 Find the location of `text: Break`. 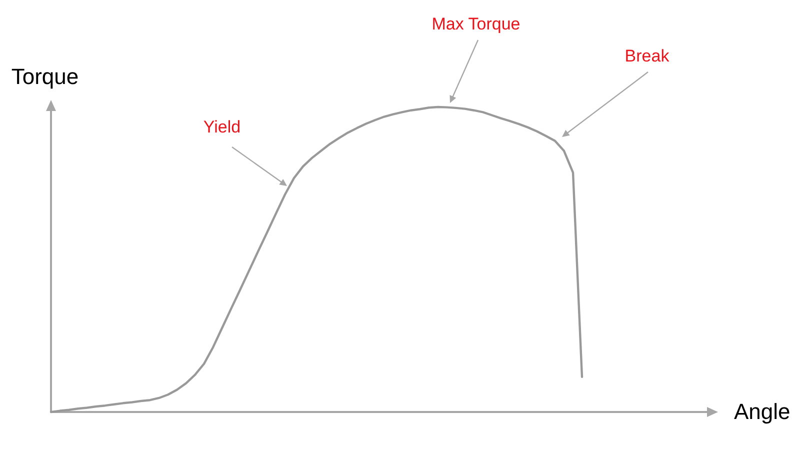

text: Break is located at coordinates (647, 56).